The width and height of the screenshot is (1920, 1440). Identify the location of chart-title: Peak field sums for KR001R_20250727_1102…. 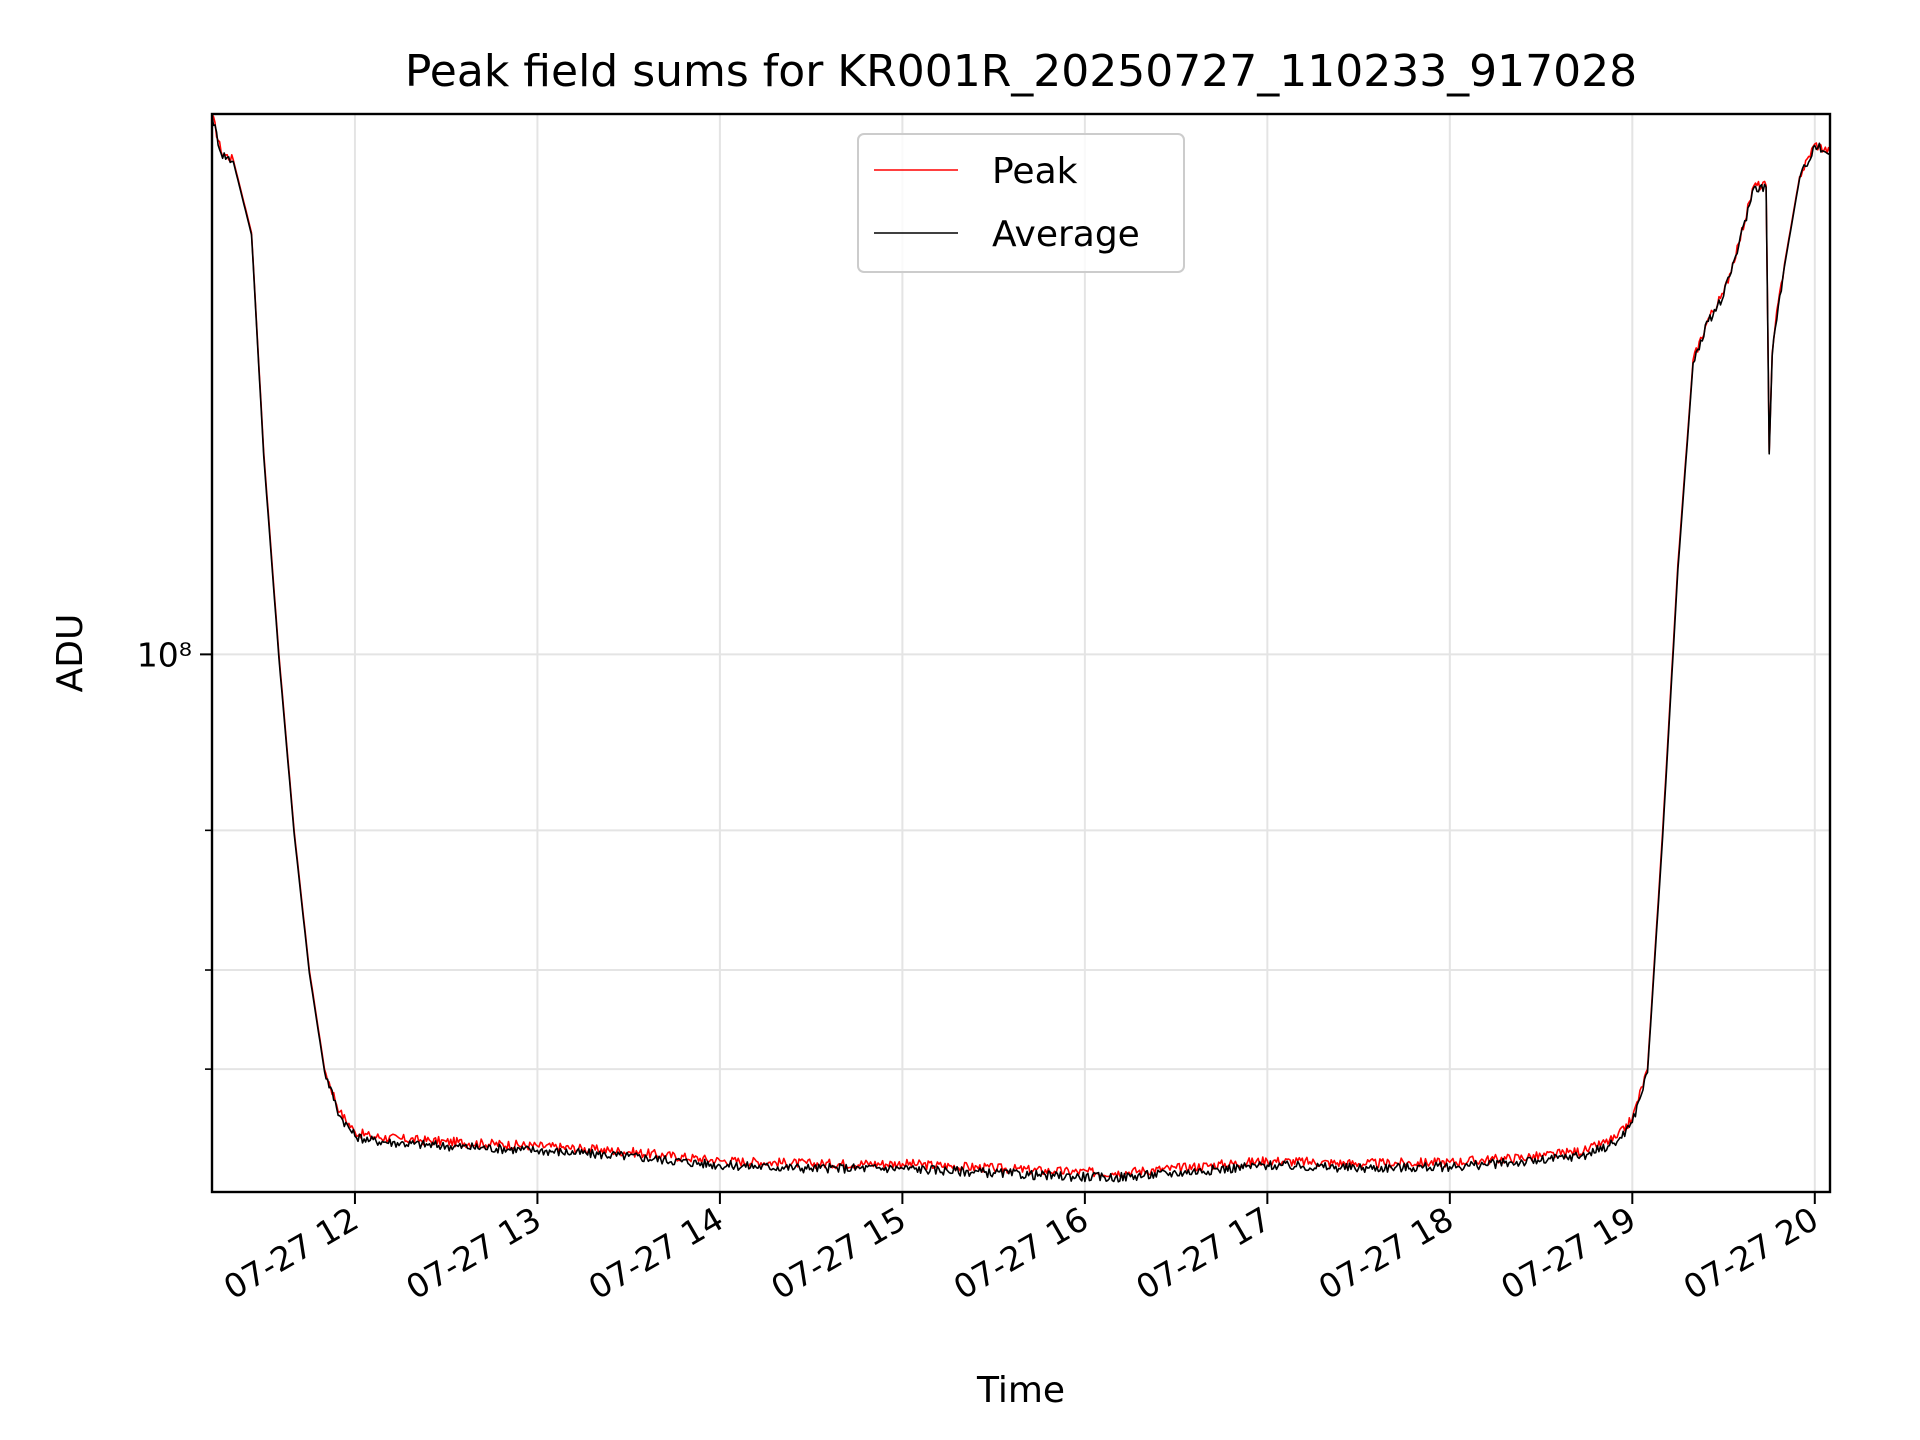
(1021, 71).